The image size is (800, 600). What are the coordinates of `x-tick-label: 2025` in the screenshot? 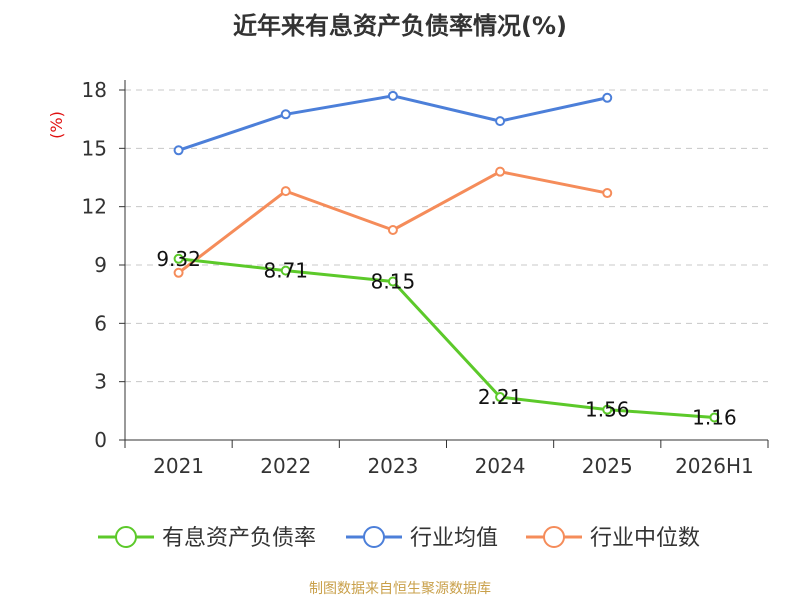 It's located at (607, 466).